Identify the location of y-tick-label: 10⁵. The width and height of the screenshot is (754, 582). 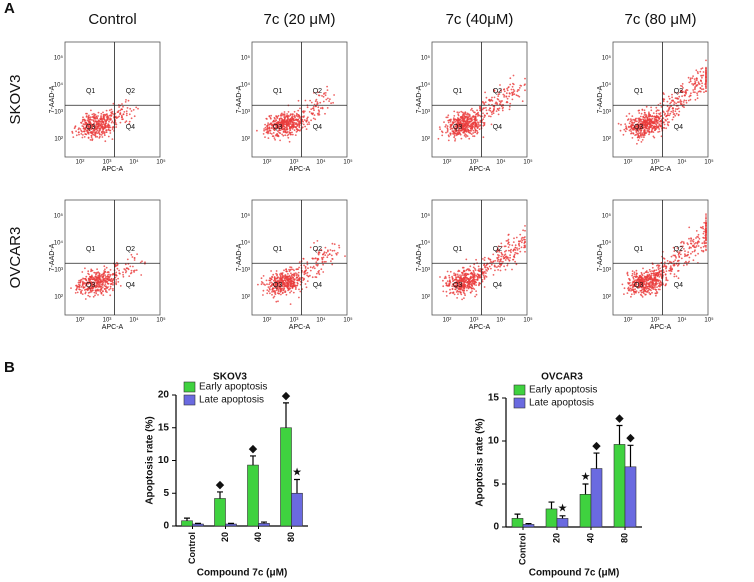
(426, 216).